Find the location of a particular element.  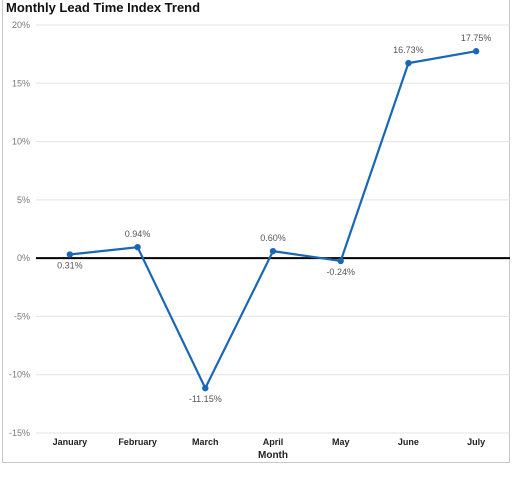

chart-title: Monthly Lead Time Index Trend is located at coordinates (103, 7).